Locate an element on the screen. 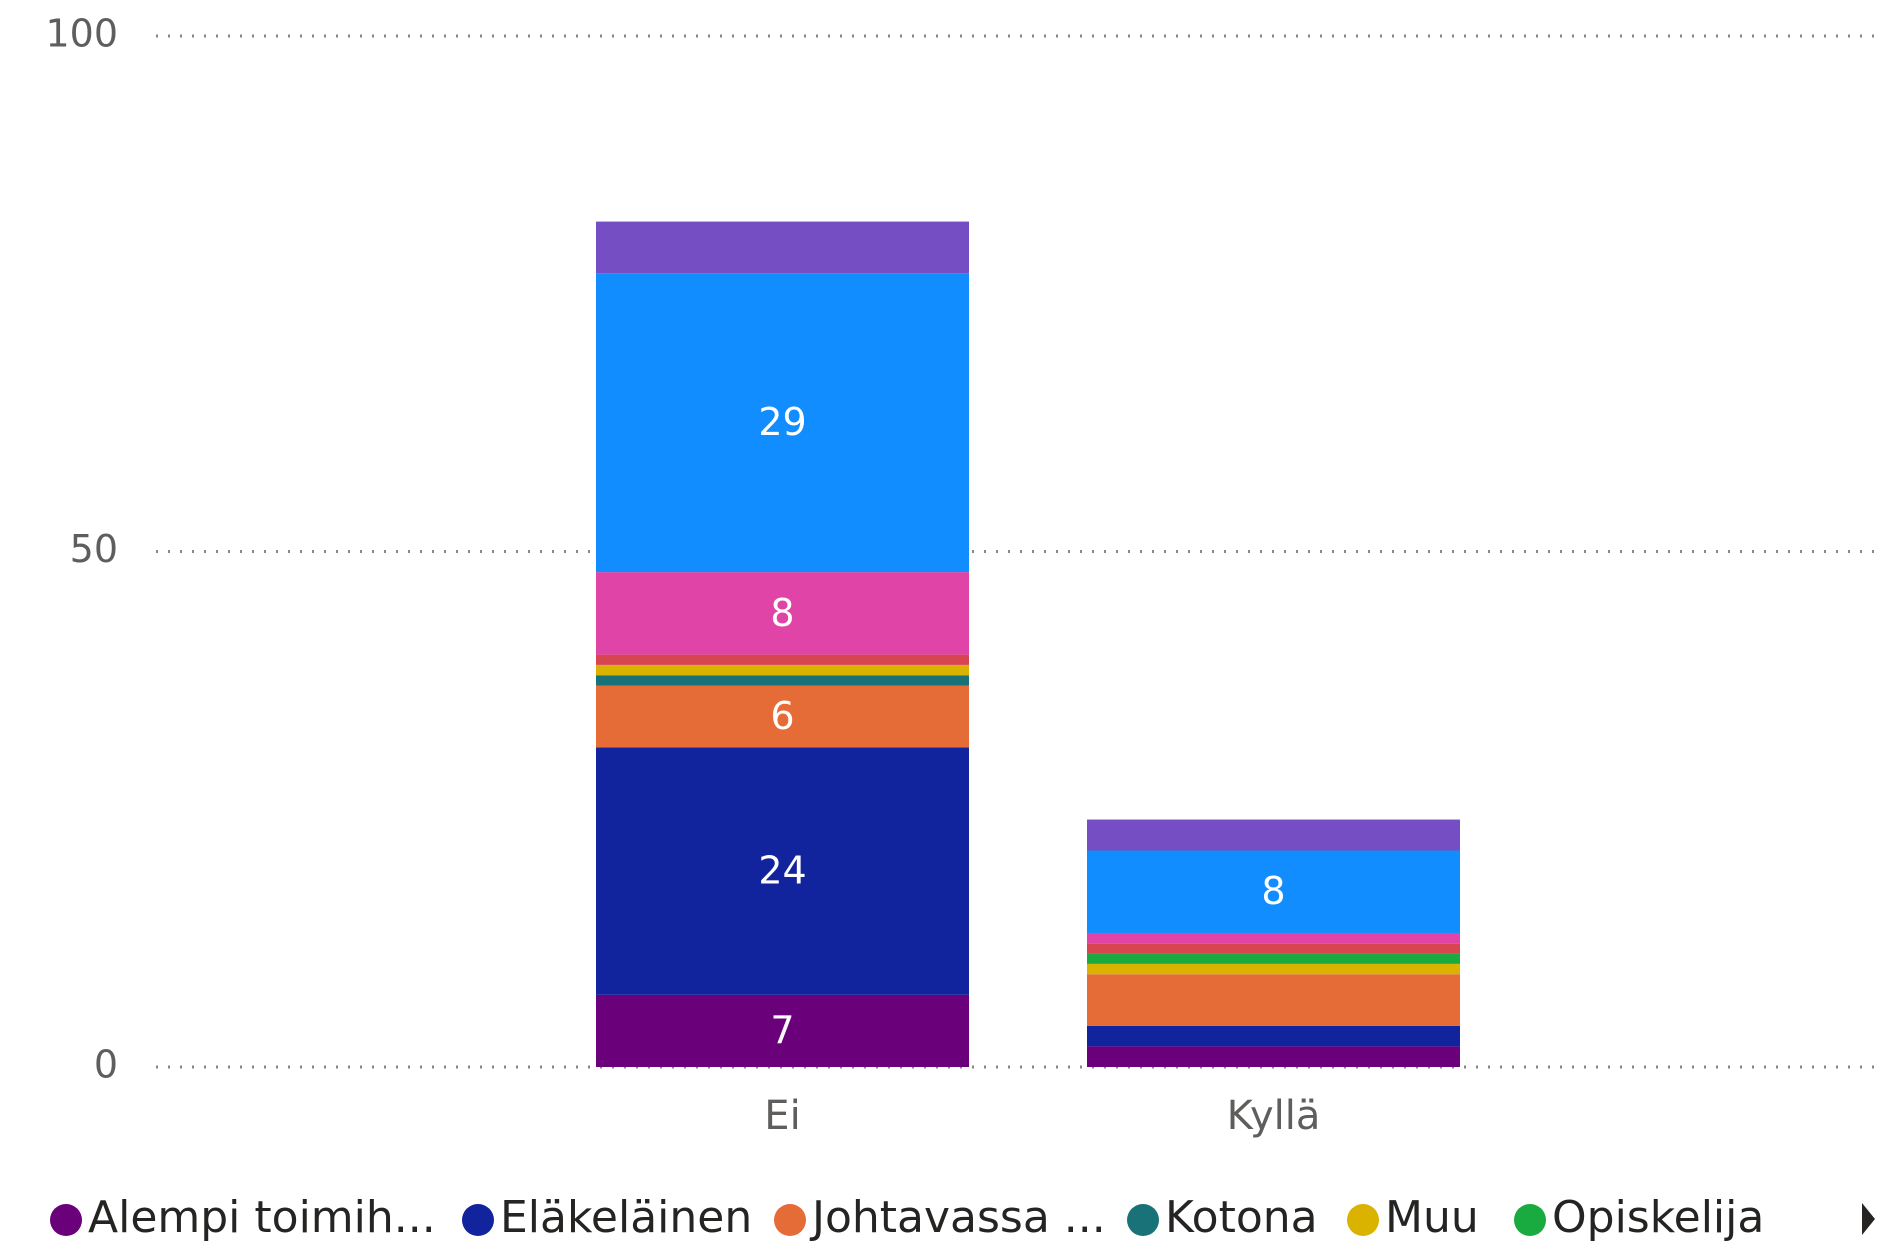  data-label: 29 is located at coordinates (782, 422).